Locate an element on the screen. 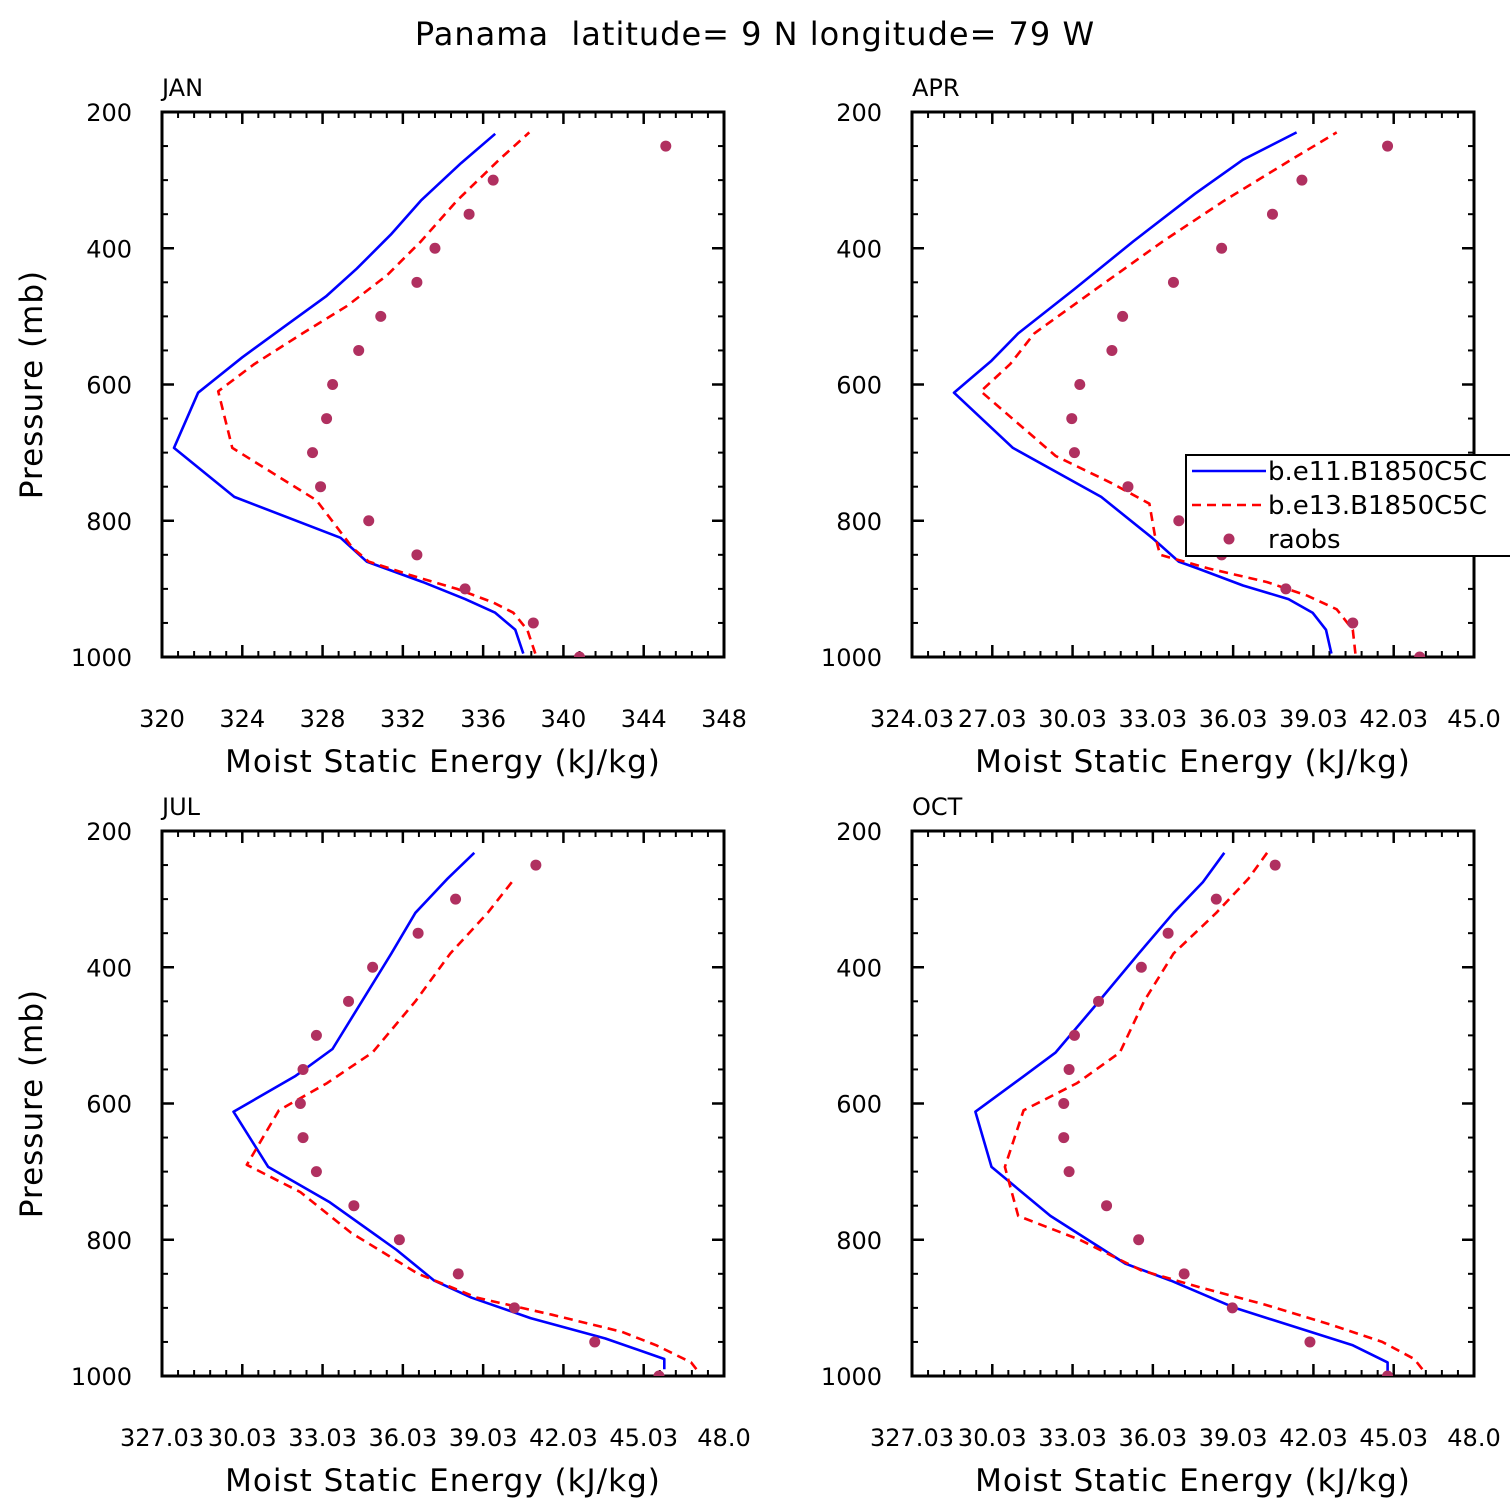  legend-swatch-raobs is located at coordinates (1229, 539).